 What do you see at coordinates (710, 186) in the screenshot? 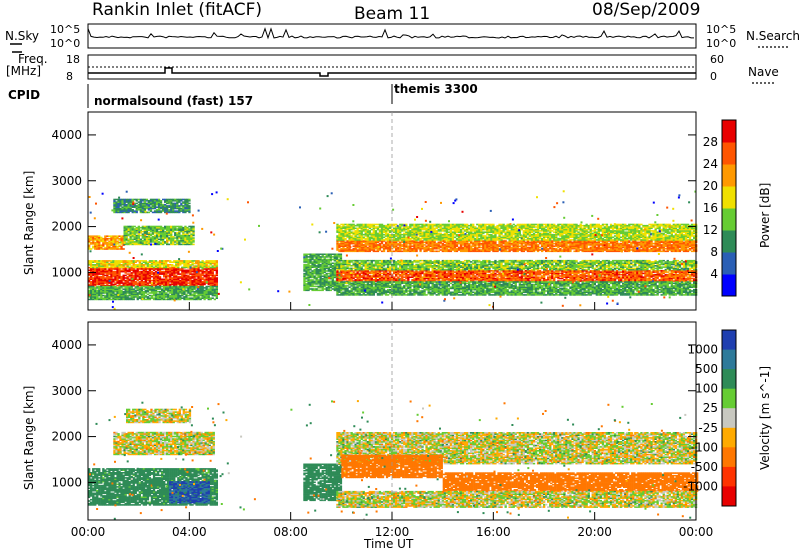
I see `colorbar-tick-label: 20` at bounding box center [710, 186].